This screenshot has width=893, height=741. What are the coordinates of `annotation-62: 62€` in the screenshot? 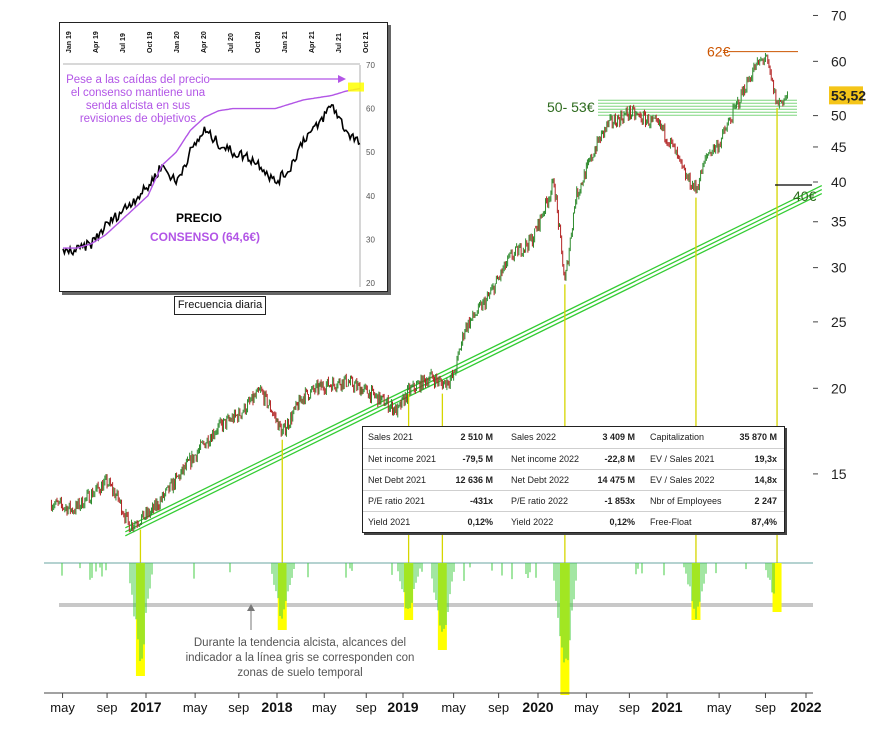 It's located at (719, 52).